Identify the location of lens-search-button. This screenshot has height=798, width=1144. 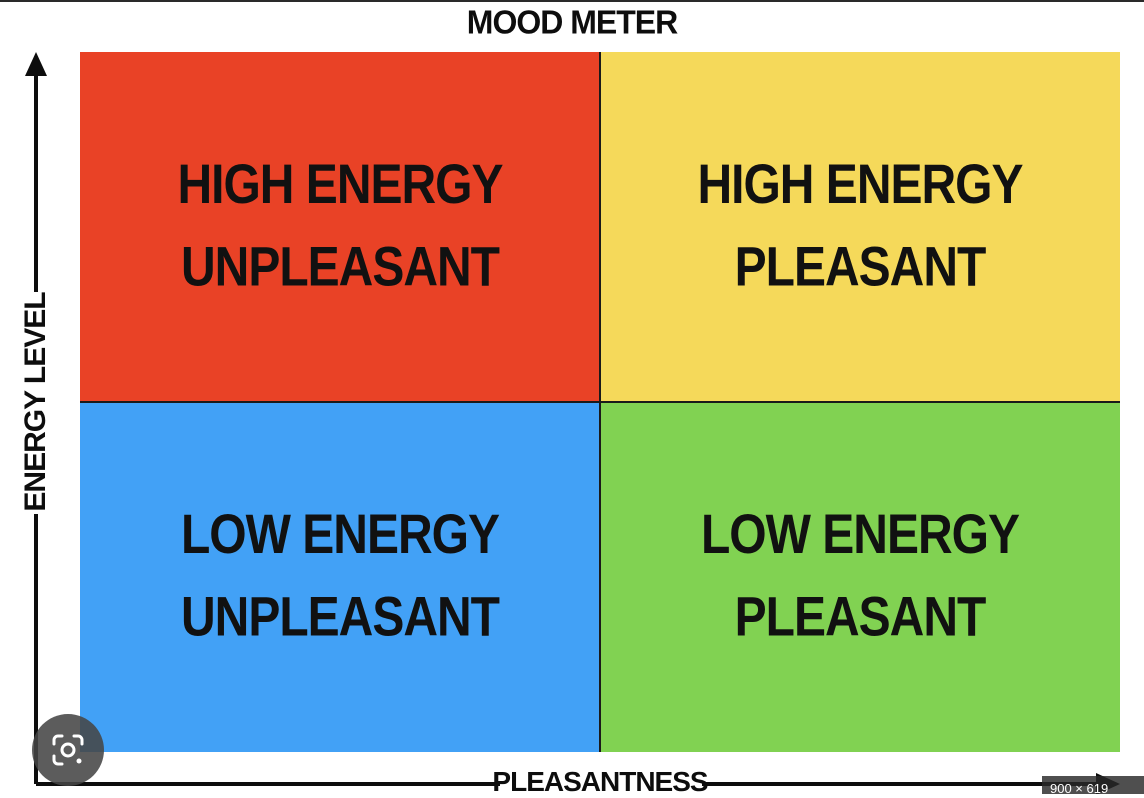
(68, 750).